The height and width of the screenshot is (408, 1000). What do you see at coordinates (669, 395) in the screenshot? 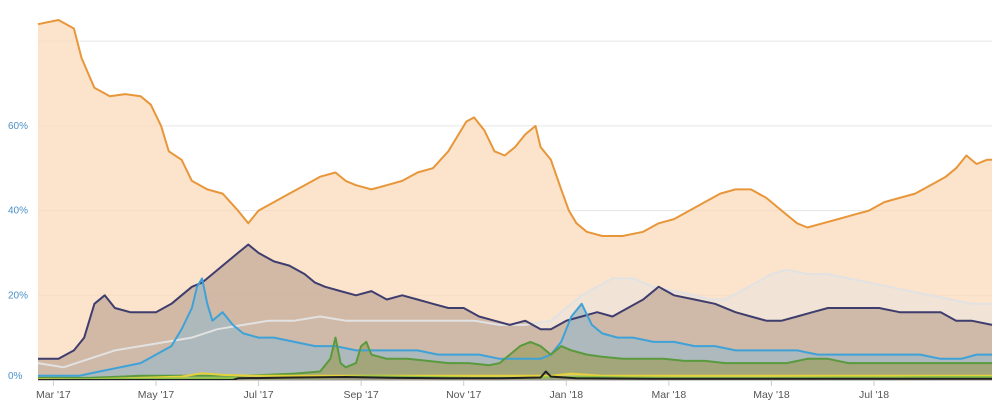
I see `x-tick-label: Mar '18` at bounding box center [669, 395].